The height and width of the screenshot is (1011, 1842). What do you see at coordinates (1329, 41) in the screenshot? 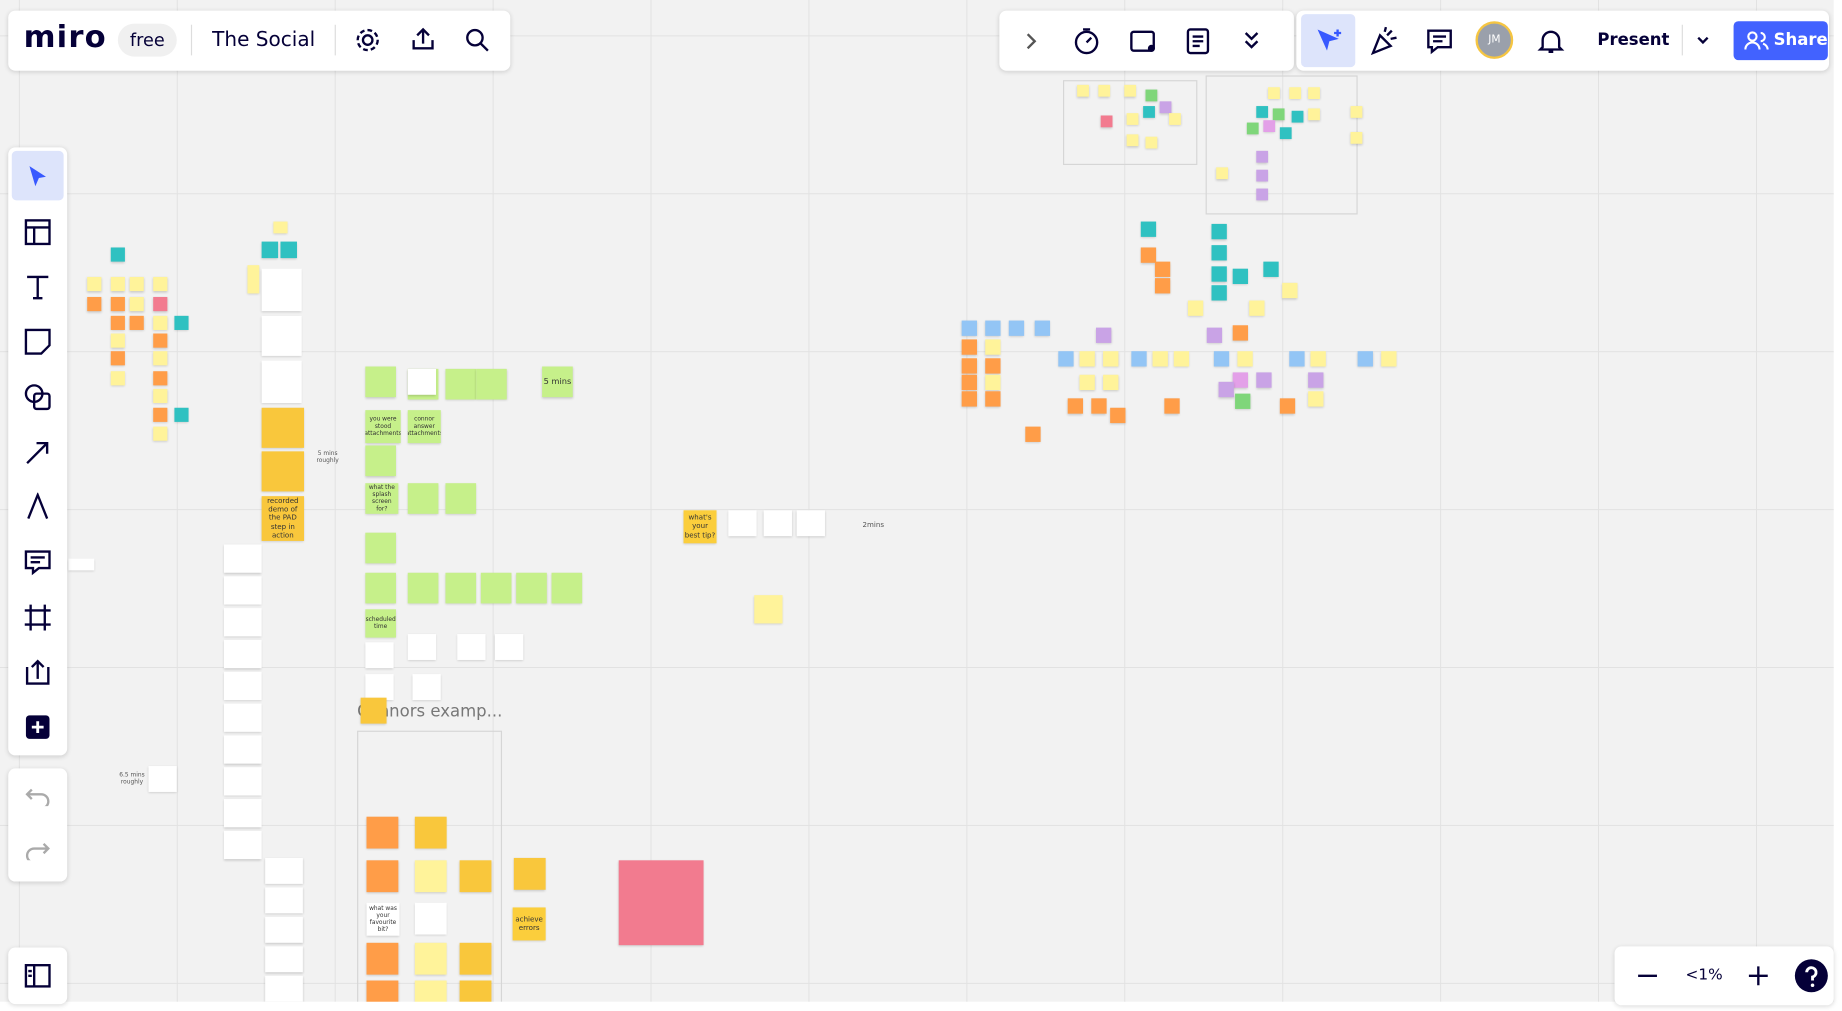
I see `cursor-button` at bounding box center [1329, 41].